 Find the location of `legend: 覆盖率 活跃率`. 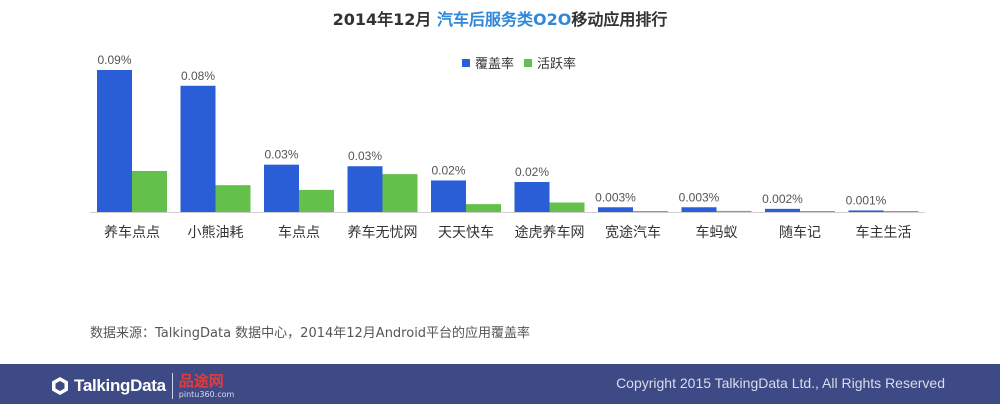

legend: 覆盖率 活跃率 is located at coordinates (519, 62).